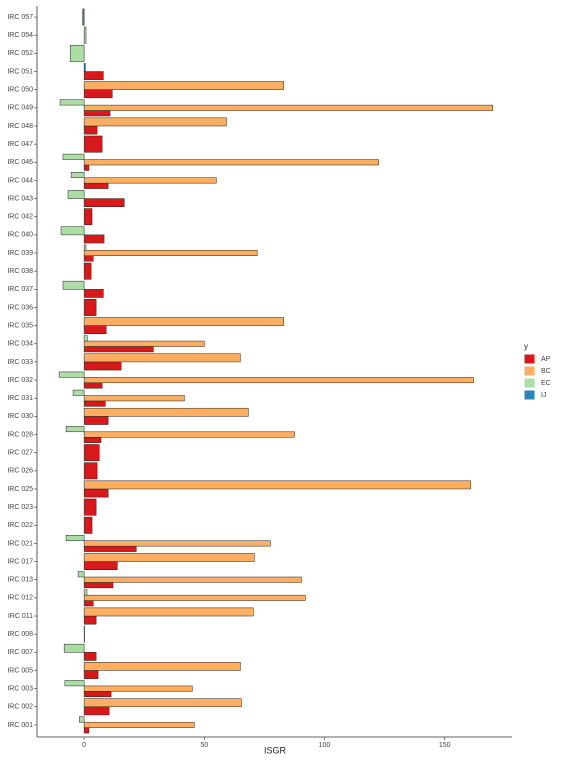  Describe the element at coordinates (325, 745) in the screenshot. I see `x-tick-label: 100` at that location.